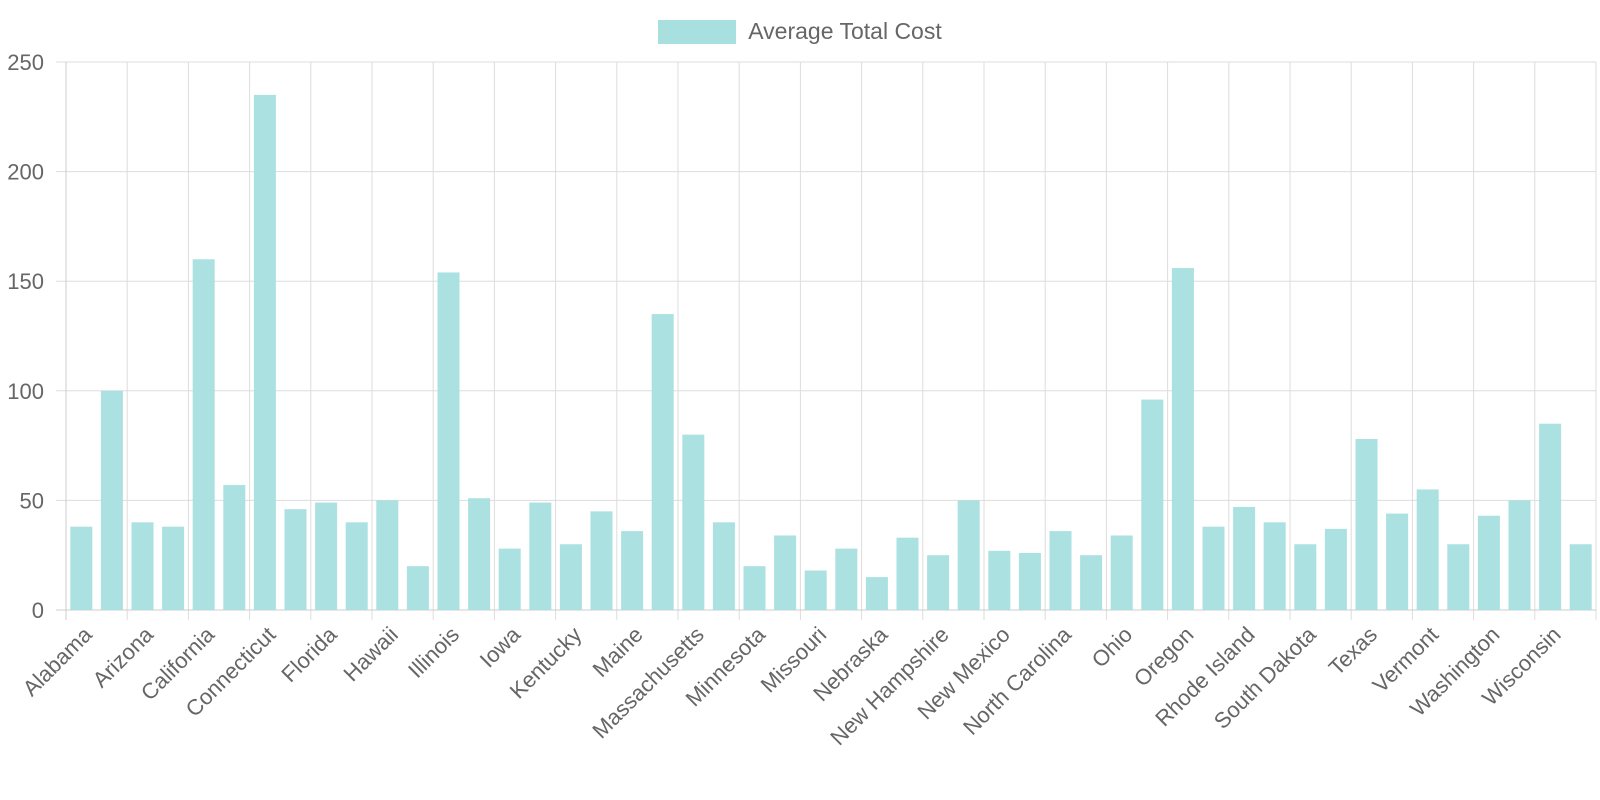 The height and width of the screenshot is (800, 1600). What do you see at coordinates (509, 579) in the screenshot?
I see `bar-iowa: Iowa: 28` at bounding box center [509, 579].